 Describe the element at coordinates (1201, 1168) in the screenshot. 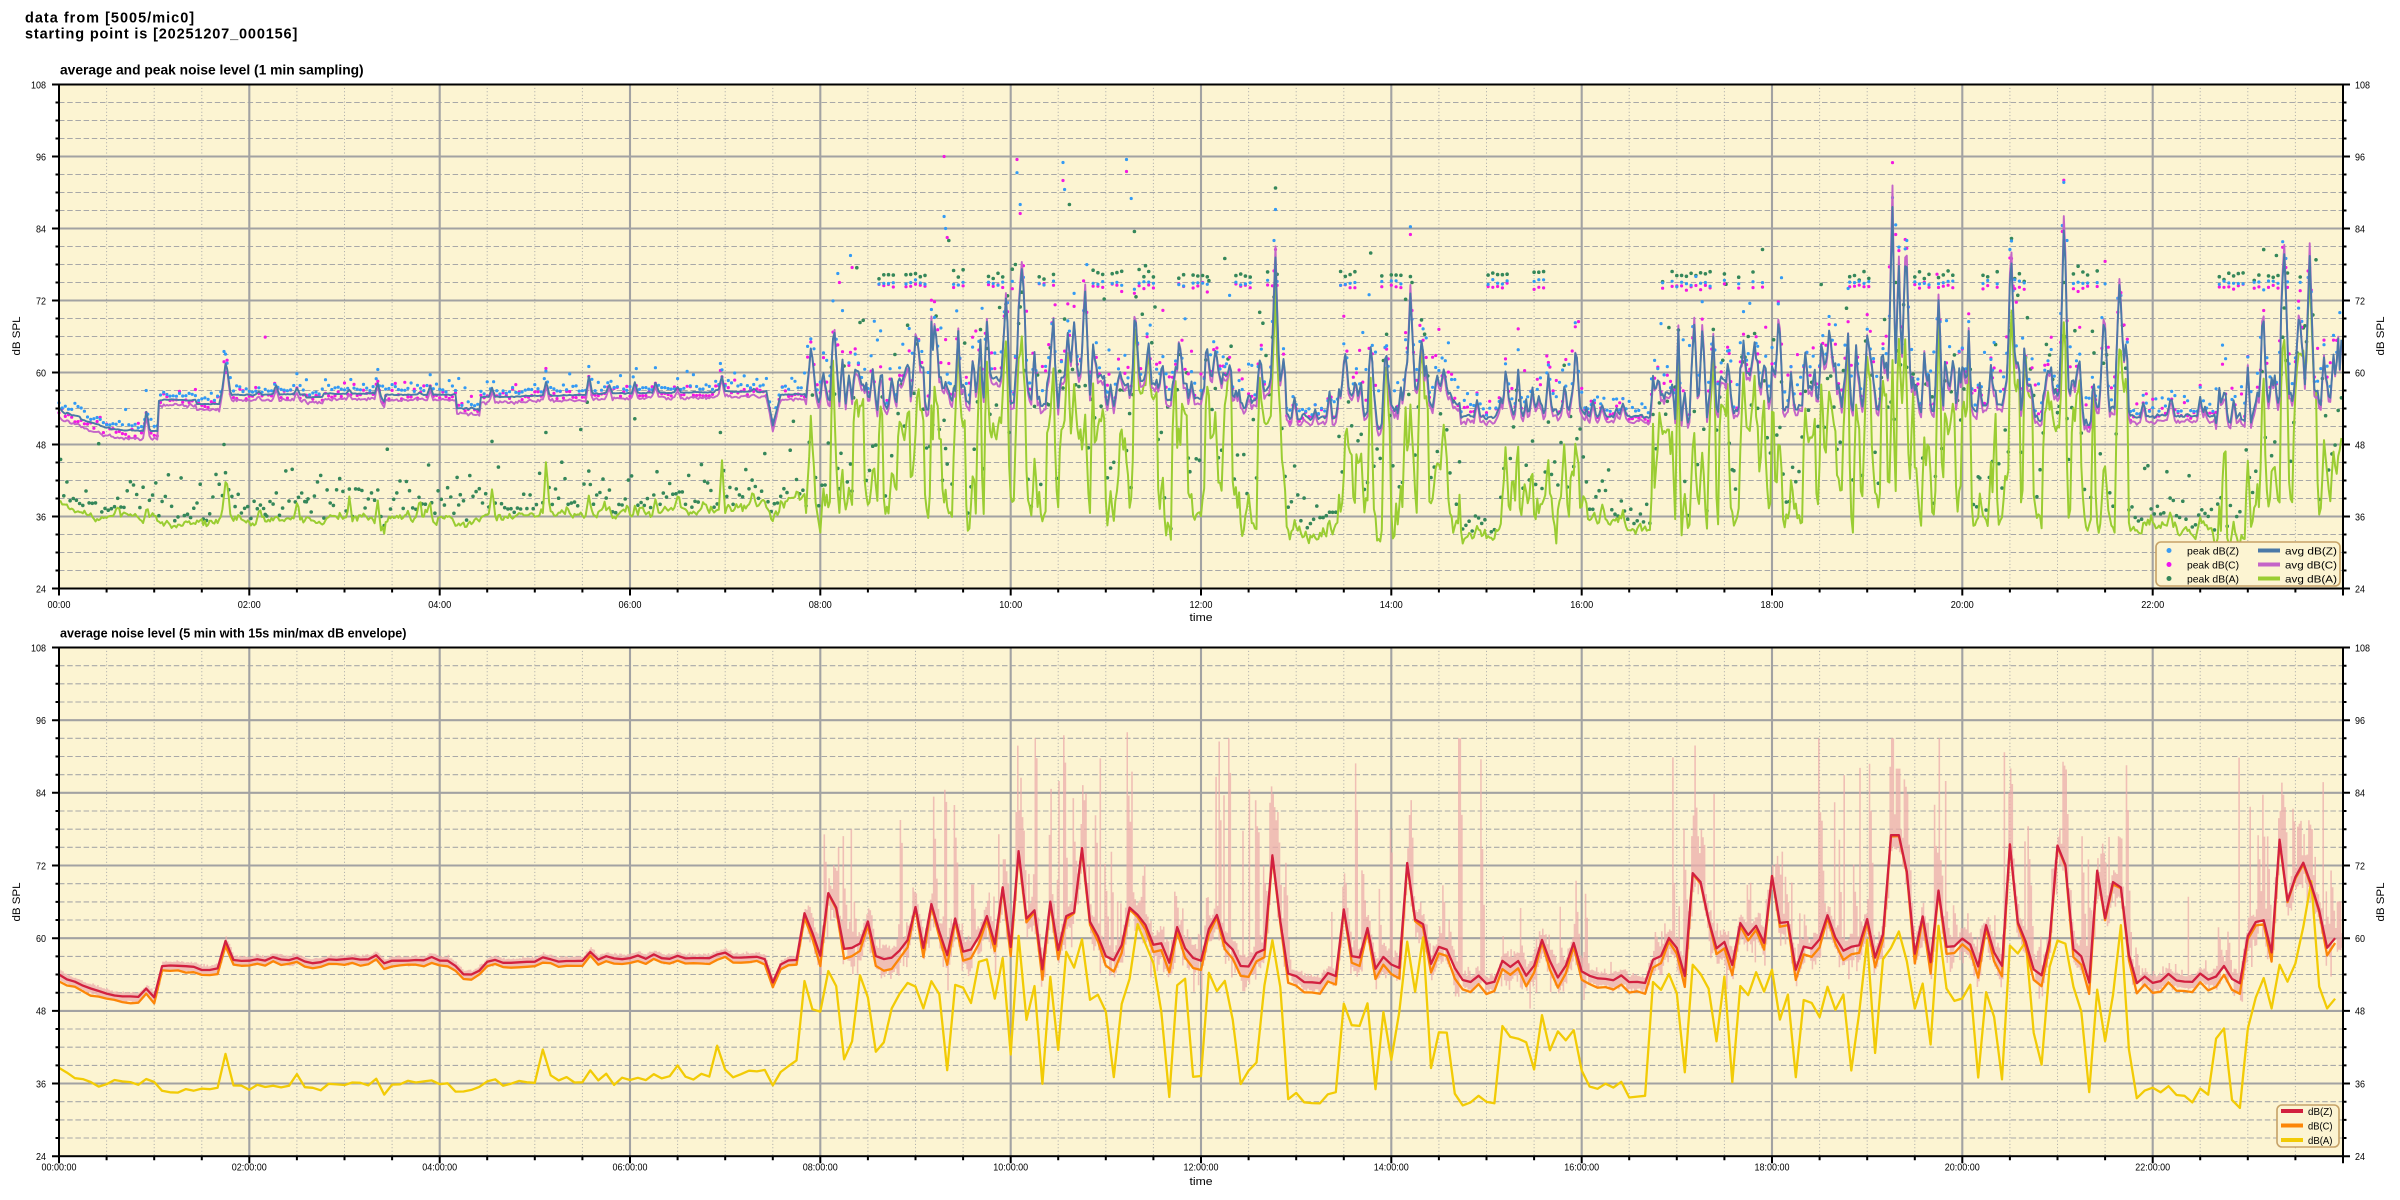

I see `svg-text: 12:00:00` at that location.